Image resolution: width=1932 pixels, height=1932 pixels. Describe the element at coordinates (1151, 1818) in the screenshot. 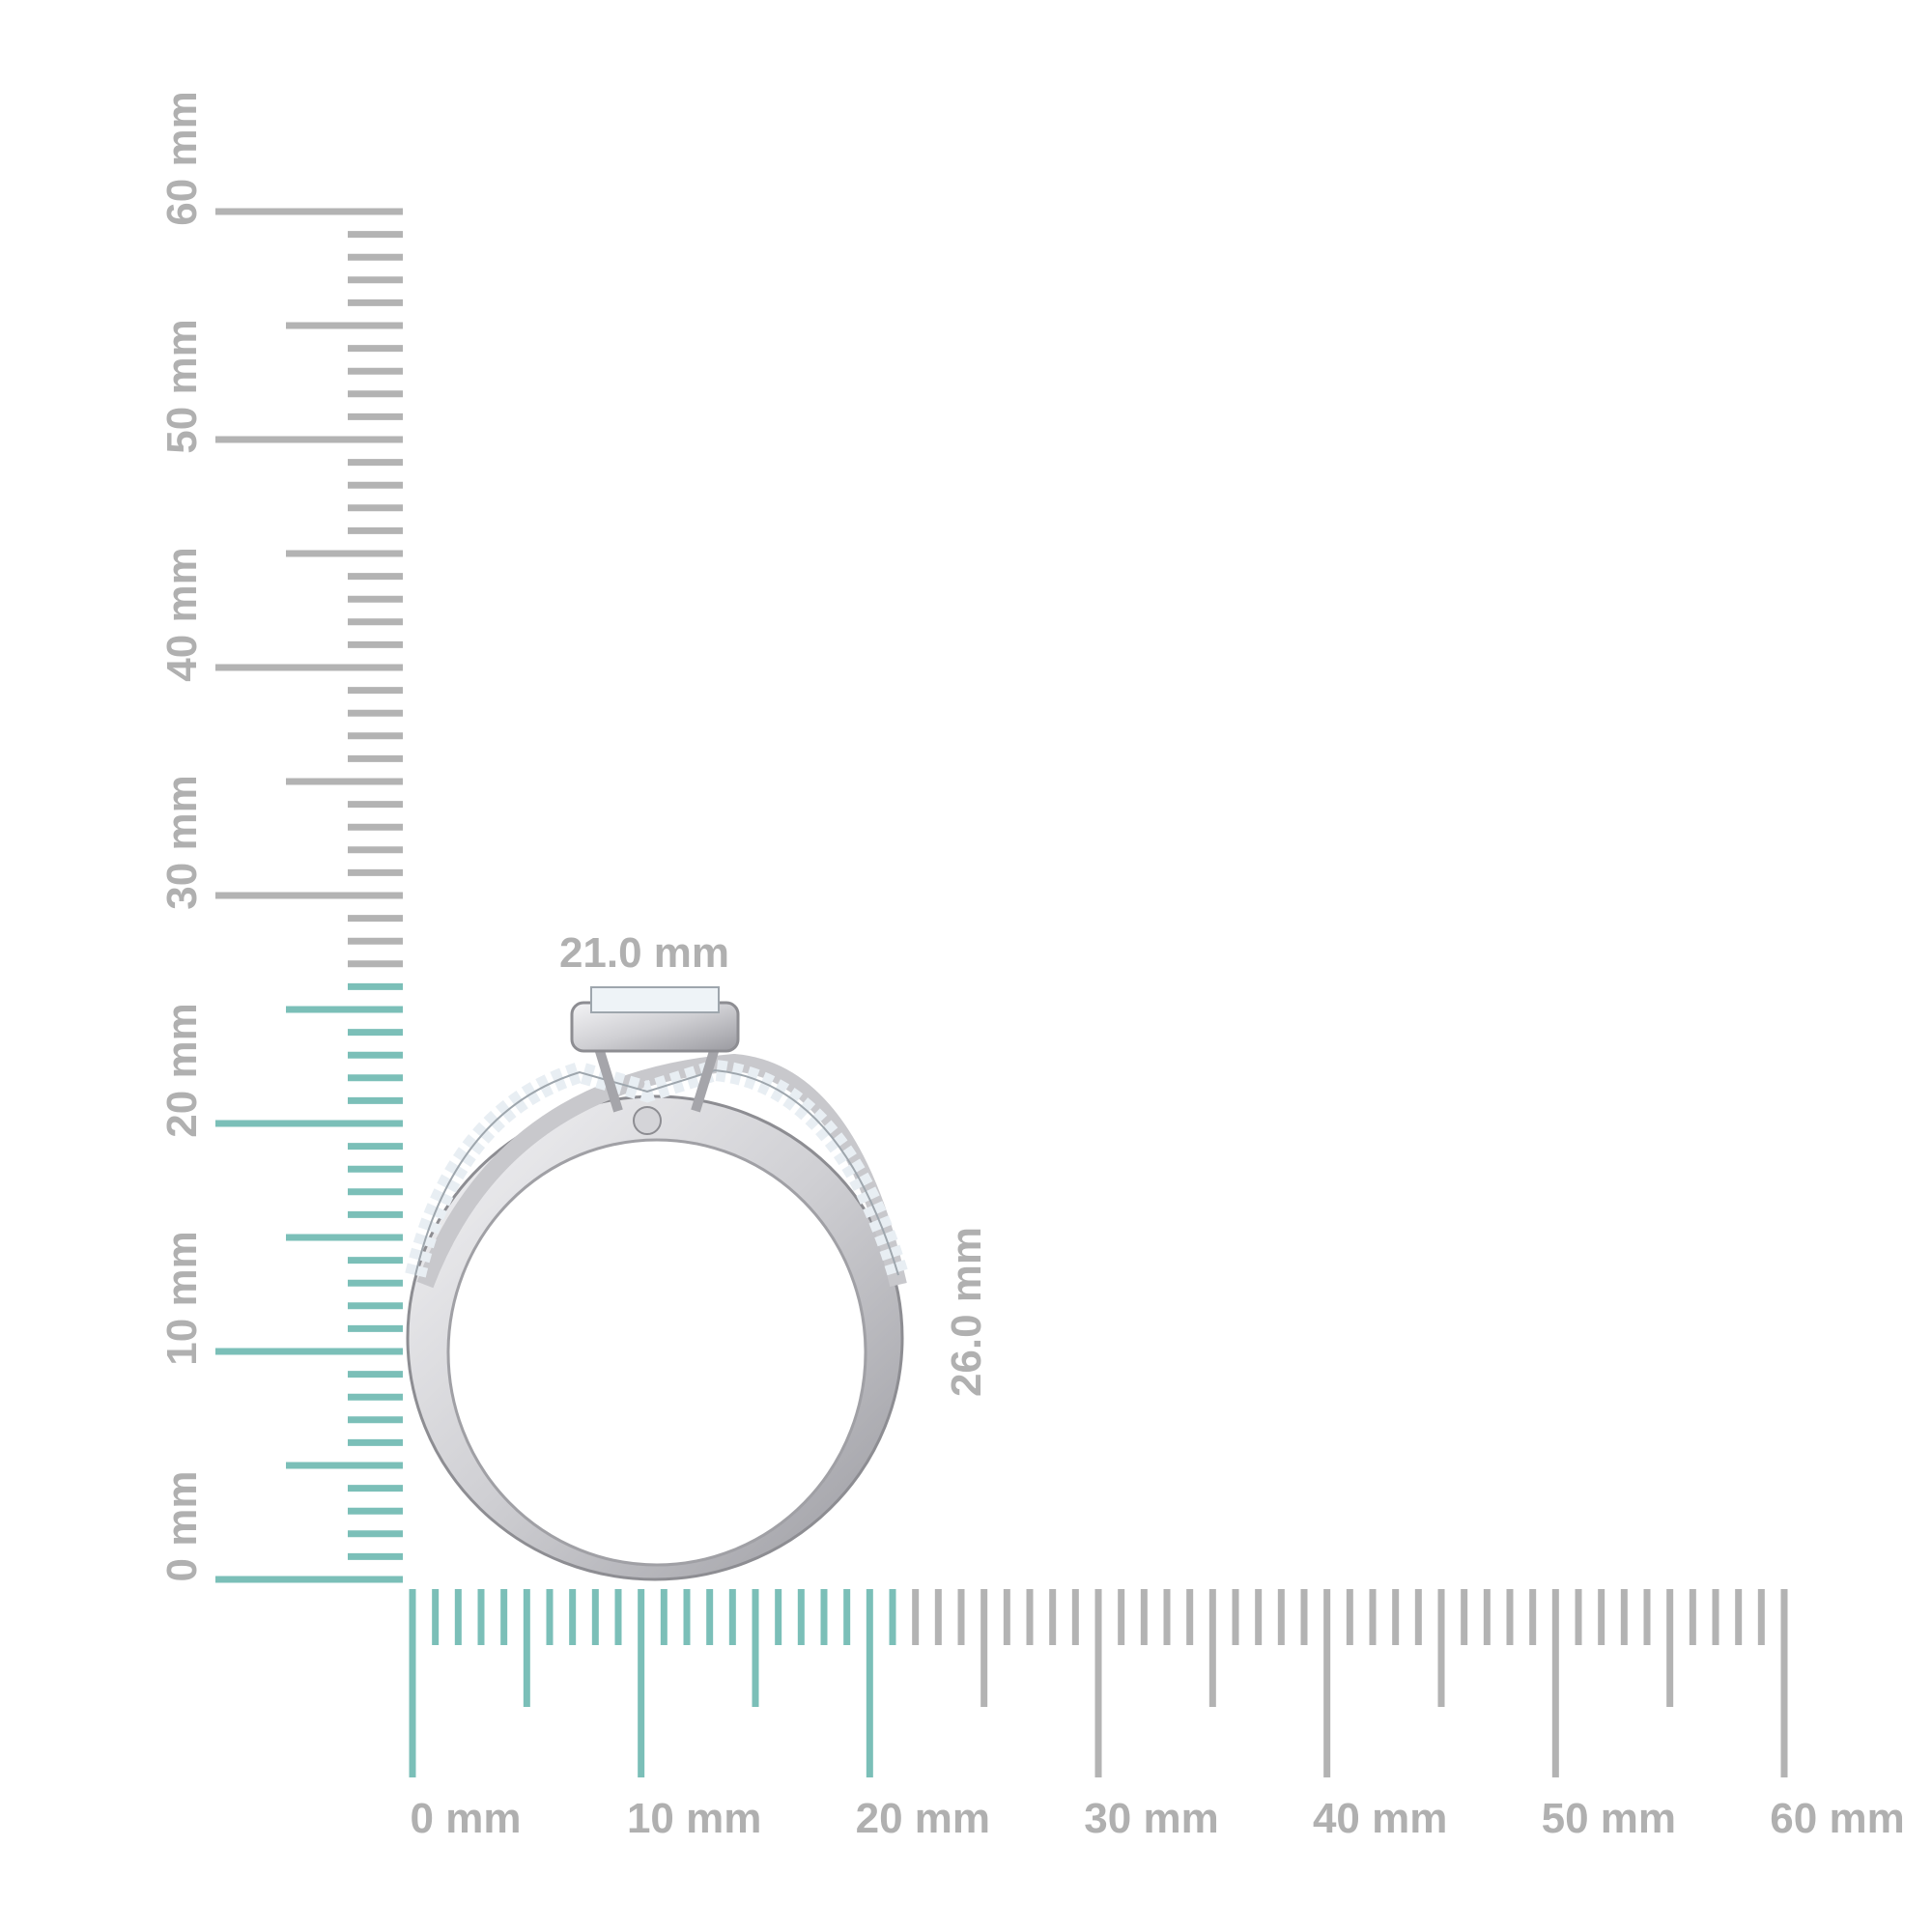

I see `horizontal-ruler-label: 30 mm` at that location.